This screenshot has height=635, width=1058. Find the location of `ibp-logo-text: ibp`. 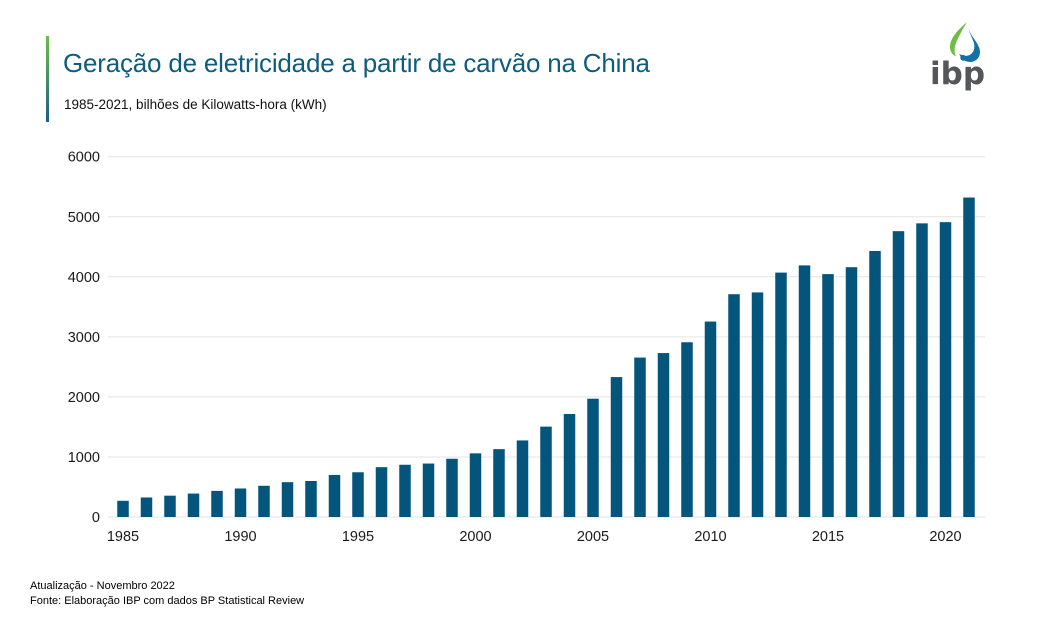

ibp-logo-text: ibp is located at coordinates (958, 74).